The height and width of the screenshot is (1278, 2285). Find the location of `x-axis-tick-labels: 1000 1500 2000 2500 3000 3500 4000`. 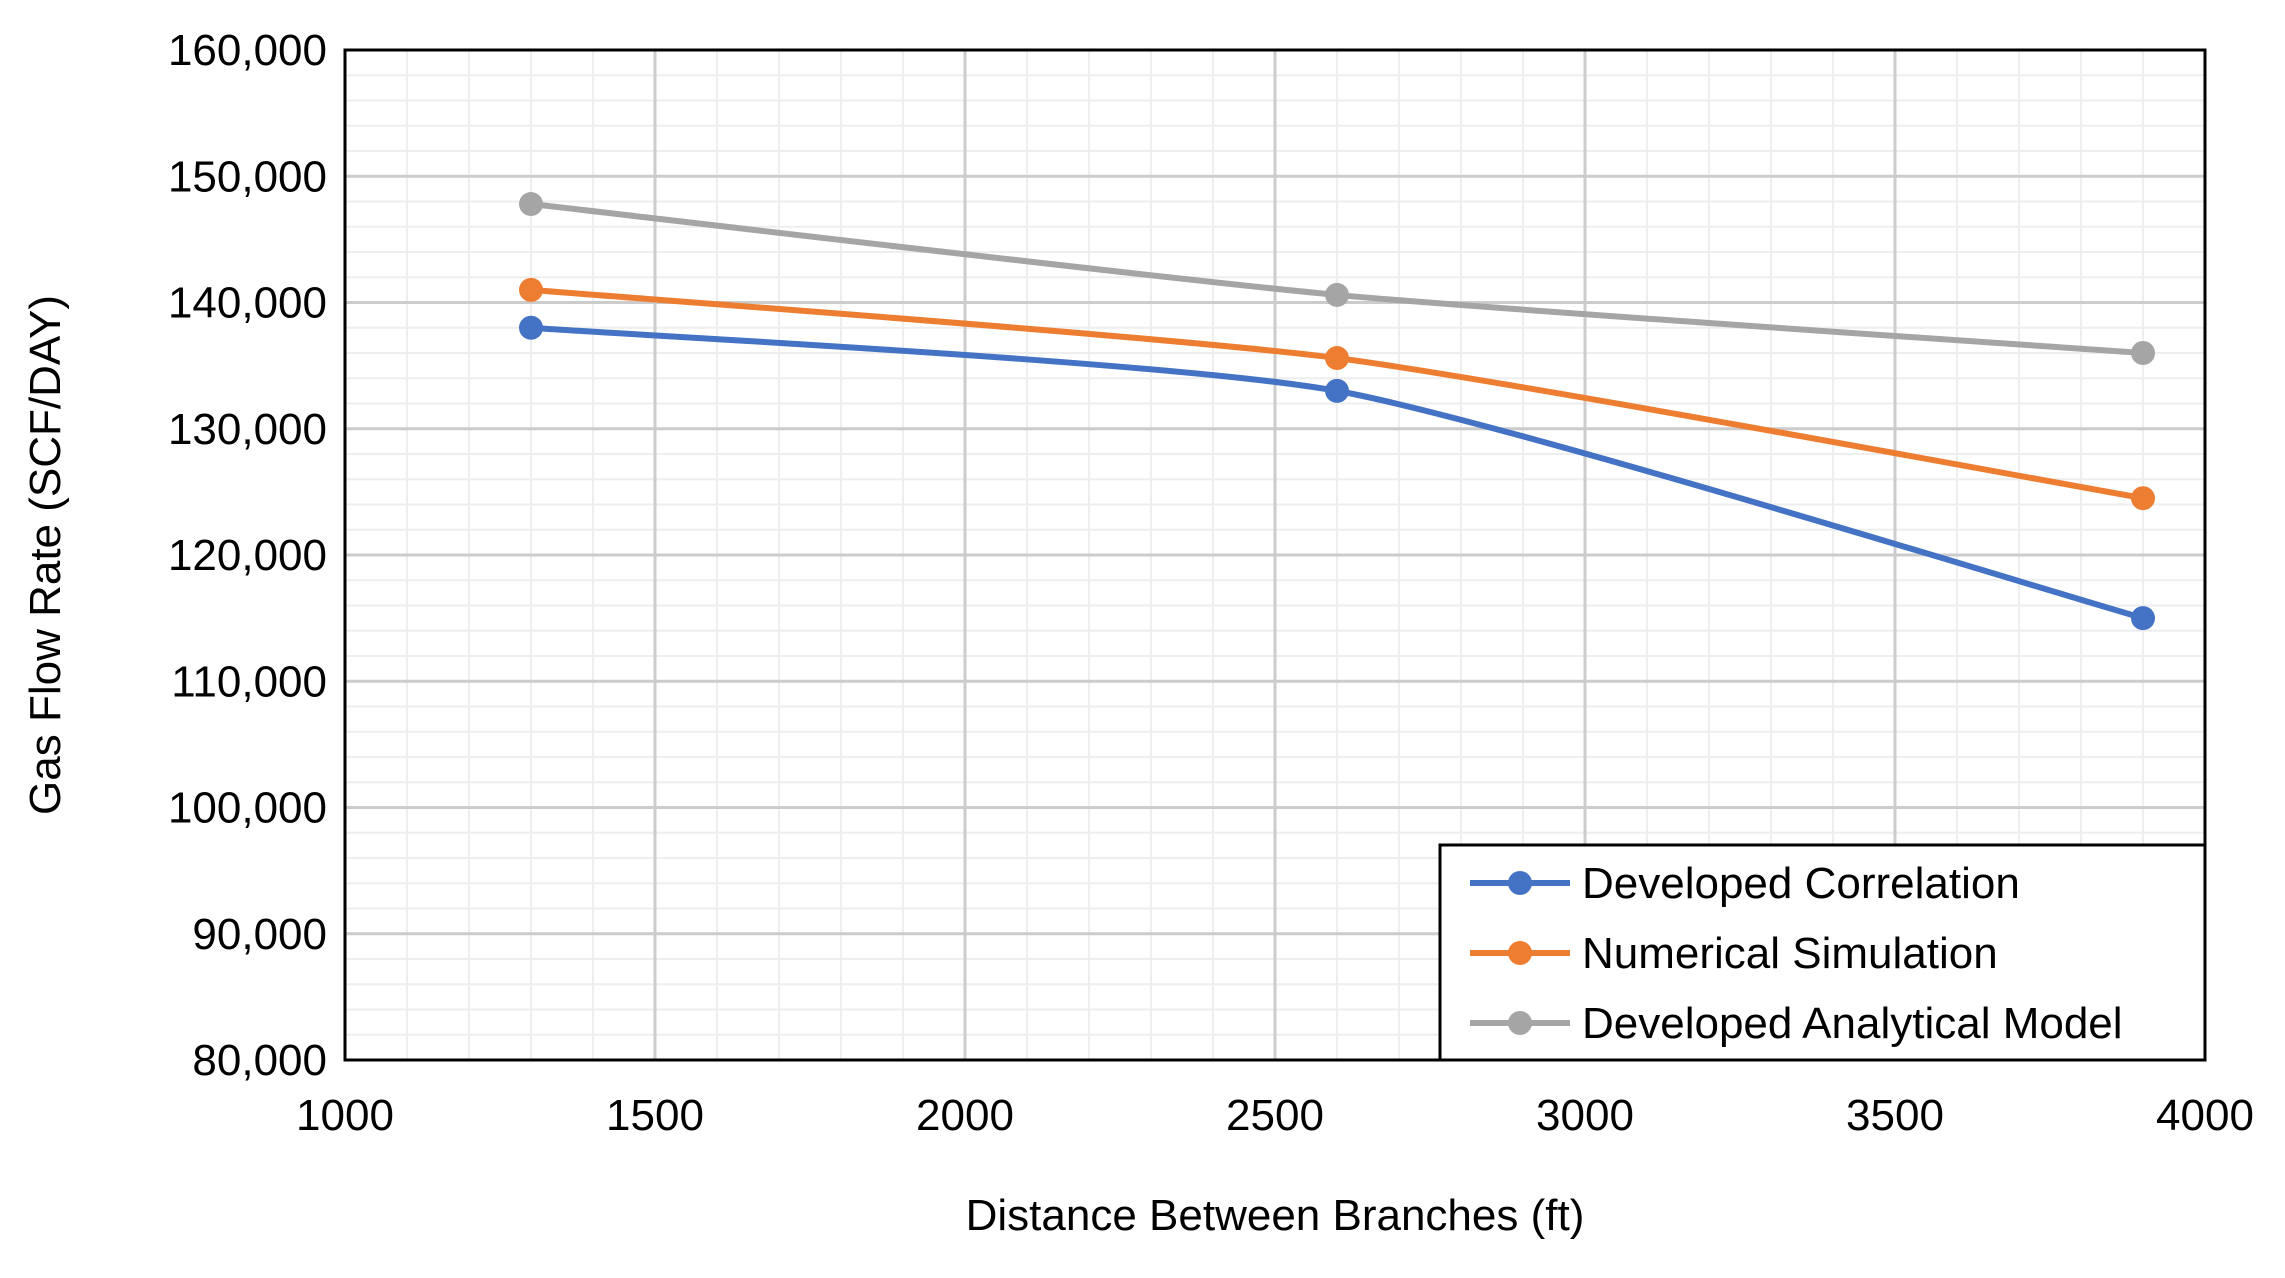

x-axis-tick-labels: 1000 1500 2000 2500 3000 3500 4000 is located at coordinates (1275, 1115).